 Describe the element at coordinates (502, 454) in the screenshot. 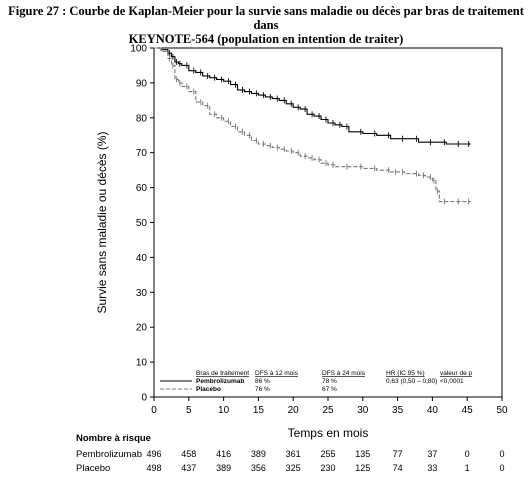

I see `risk-cell-pembrolizumab-50: 0` at that location.